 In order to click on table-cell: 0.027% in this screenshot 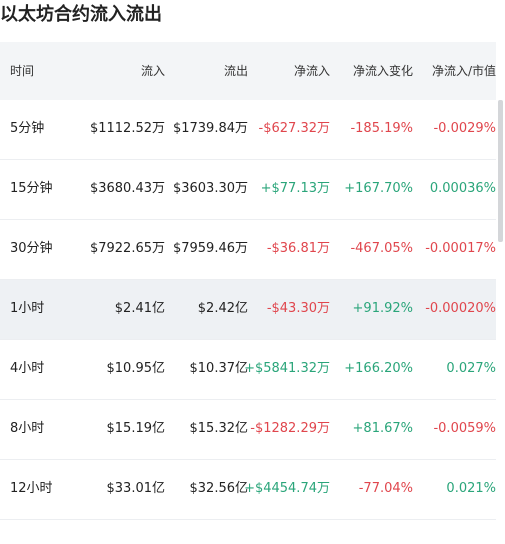, I will do `click(471, 368)`.